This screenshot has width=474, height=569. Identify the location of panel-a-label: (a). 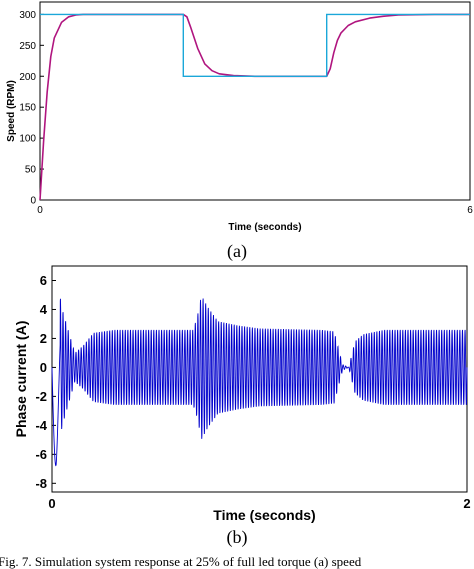
(237, 251).